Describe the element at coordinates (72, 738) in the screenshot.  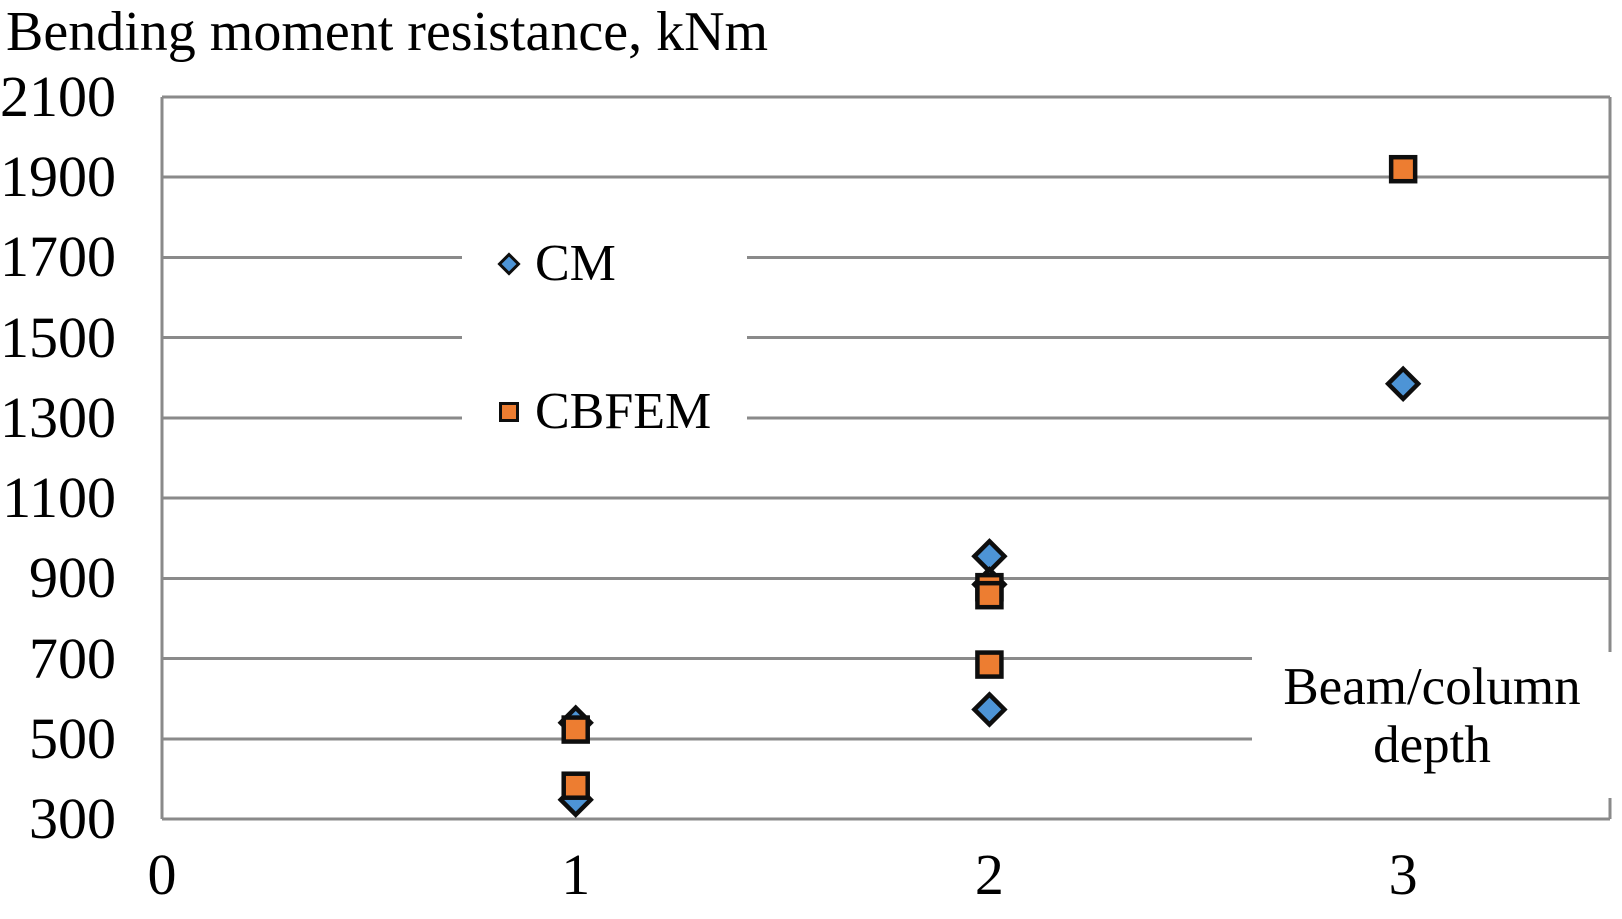
I see `y-tick-label: 500` at that location.